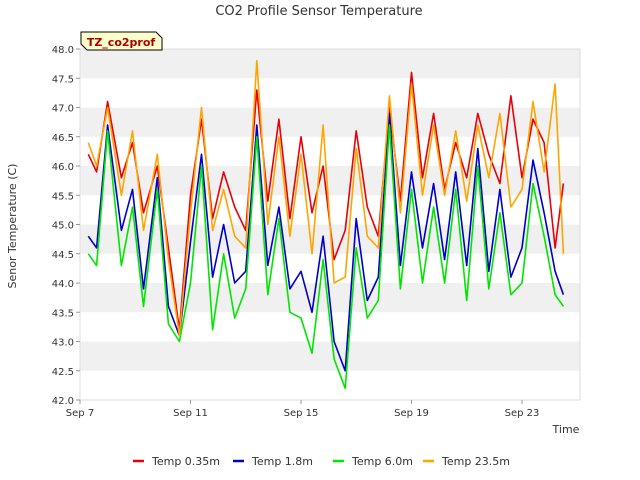  What do you see at coordinates (566, 429) in the screenshot?
I see `x-axis-label: Time` at bounding box center [566, 429].